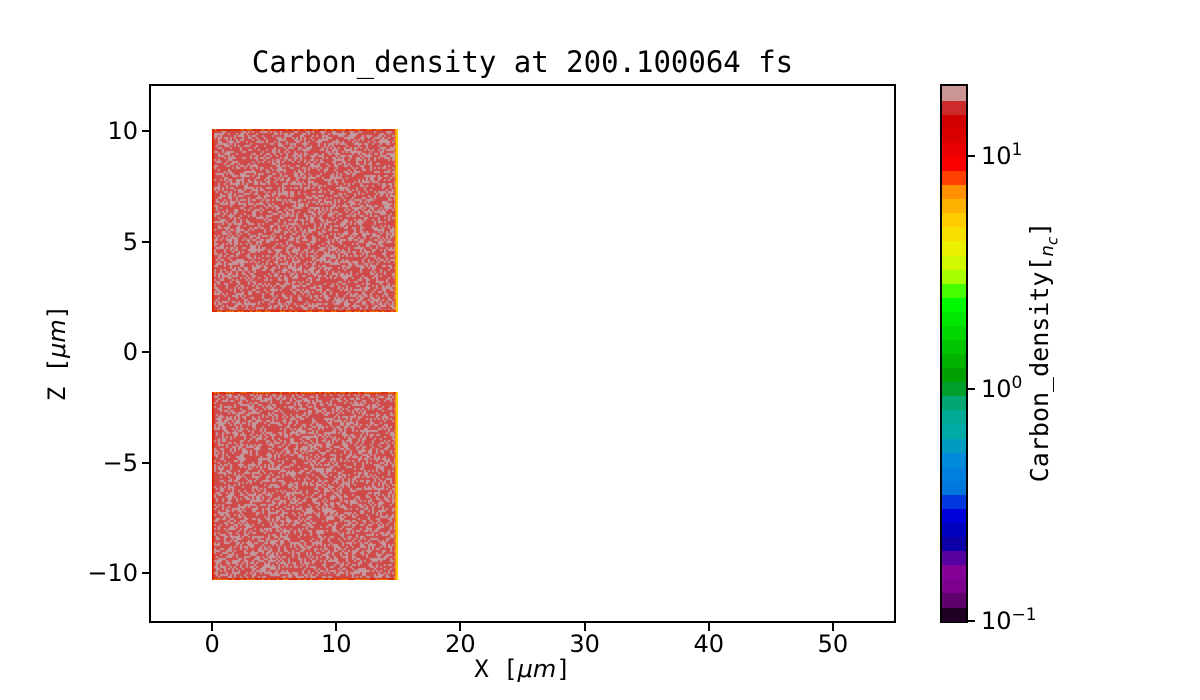  Describe the element at coordinates (305, 486) in the screenshot. I see `density-lower-slab` at that location.